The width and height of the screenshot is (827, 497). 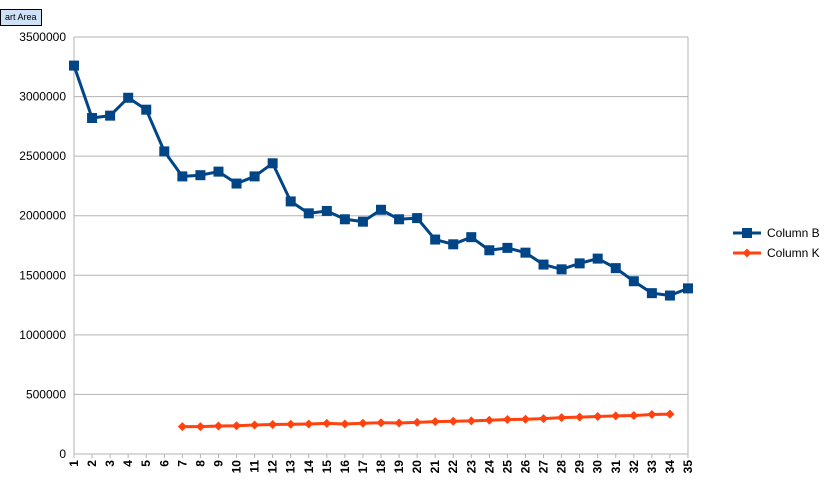 What do you see at coordinates (110, 463) in the screenshot?
I see `x-tick-label: 3` at bounding box center [110, 463].